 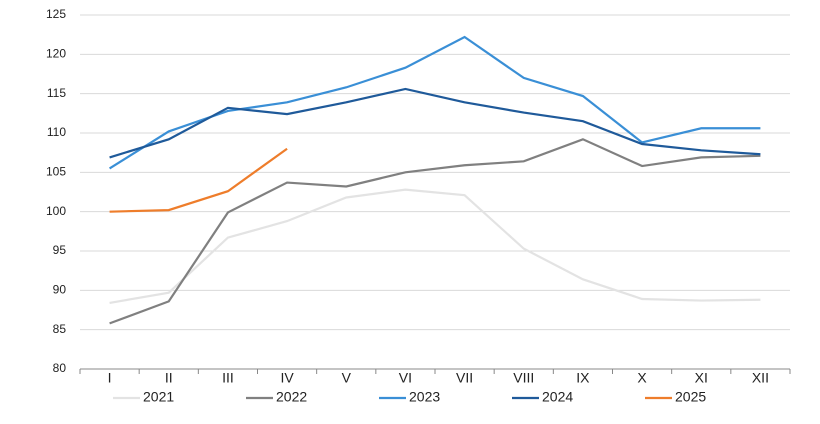 What do you see at coordinates (158, 397) in the screenshot?
I see `legend-label: 2021` at bounding box center [158, 397].